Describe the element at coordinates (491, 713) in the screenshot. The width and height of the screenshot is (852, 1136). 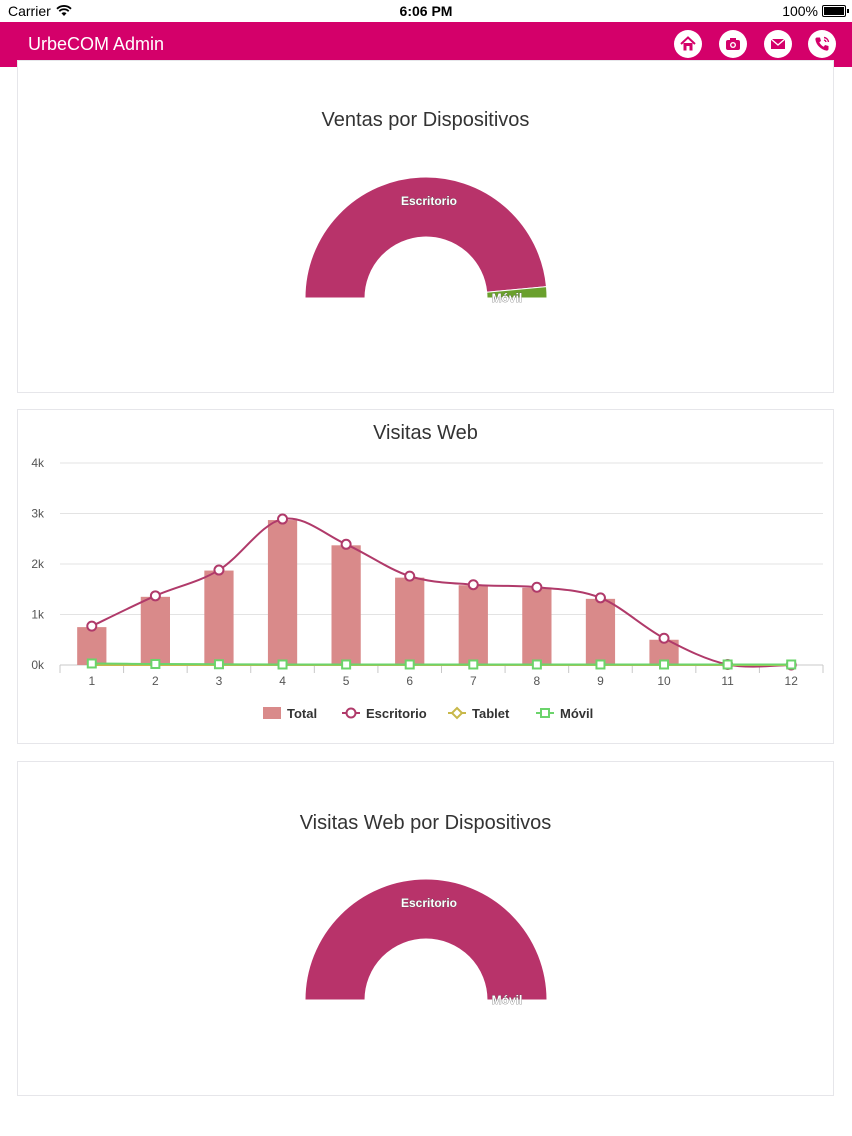
I see `legend-label: Tablet` at that location.